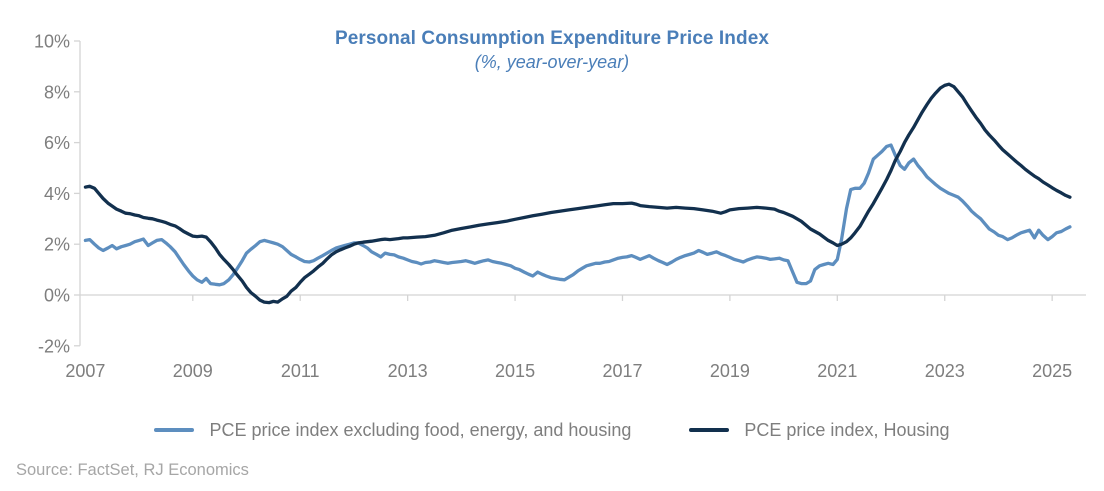 The image size is (1104, 491). Describe the element at coordinates (54, 346) in the screenshot. I see `y-tick-label: -2%` at that location.